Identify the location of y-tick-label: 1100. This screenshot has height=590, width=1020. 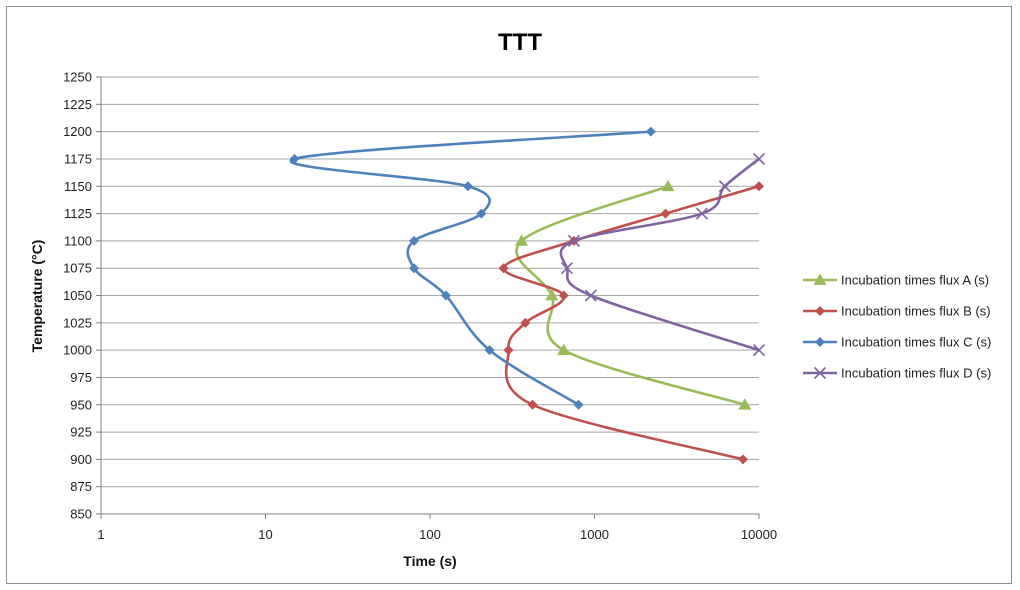
(78, 240).